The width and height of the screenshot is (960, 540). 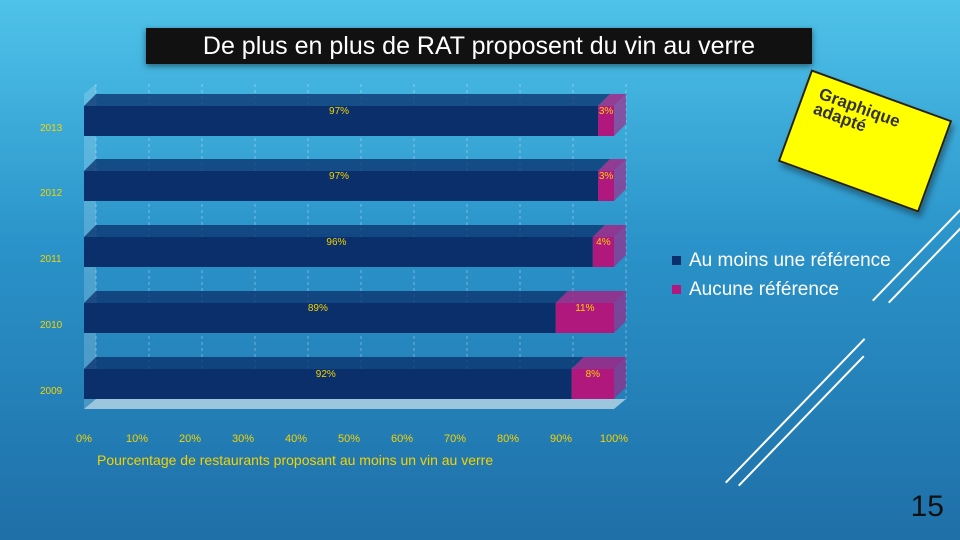 I want to click on legend-item: Aucune référence, so click(x=781, y=289).